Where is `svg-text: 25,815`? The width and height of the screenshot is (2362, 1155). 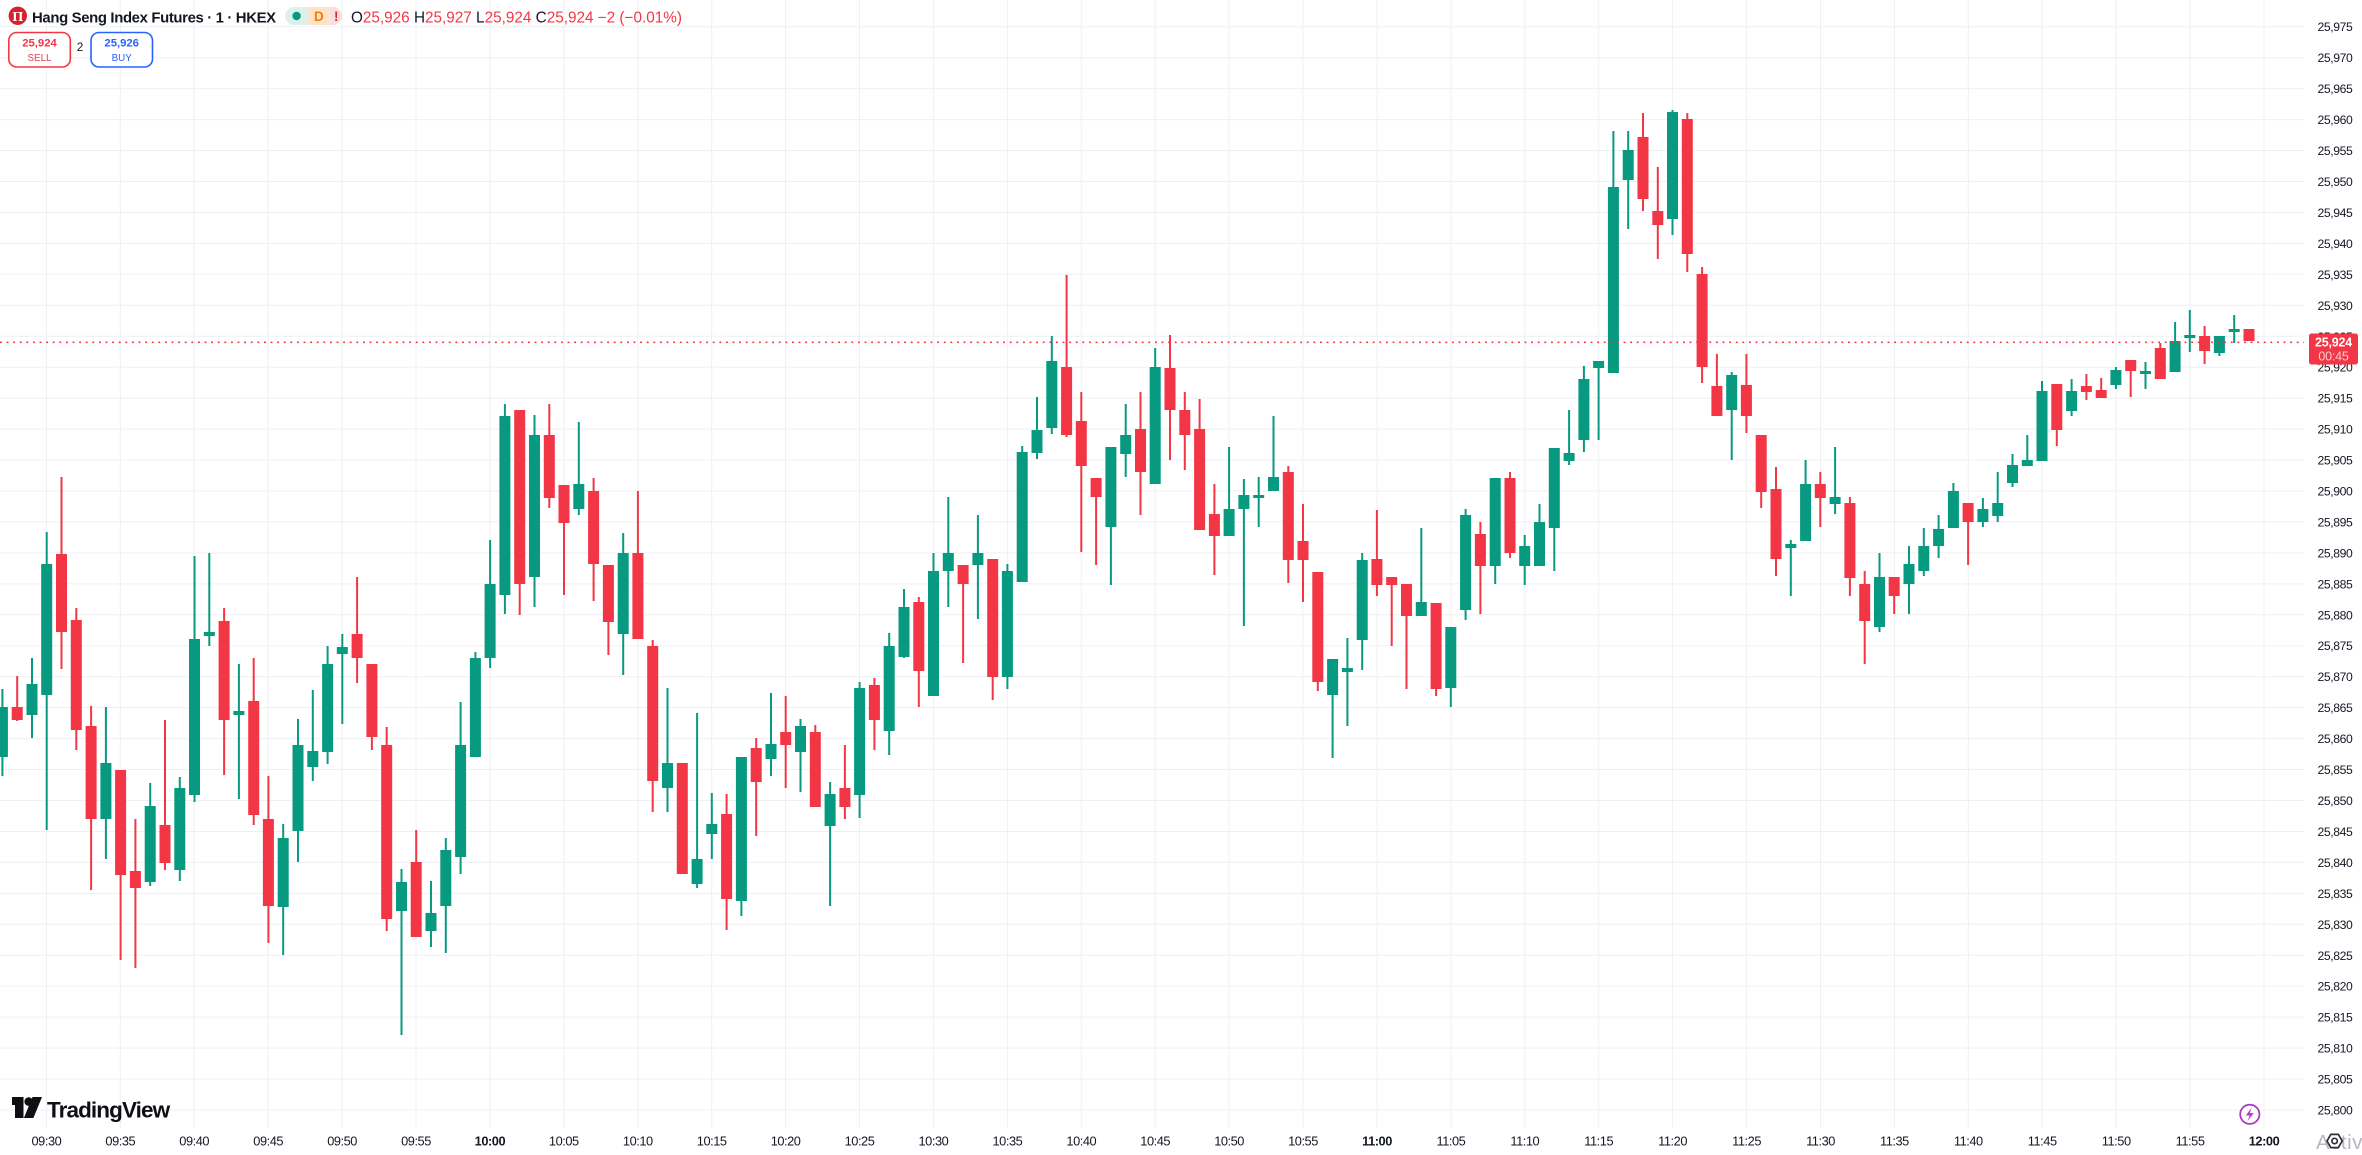
svg-text: 25,815 is located at coordinates (2335, 1018).